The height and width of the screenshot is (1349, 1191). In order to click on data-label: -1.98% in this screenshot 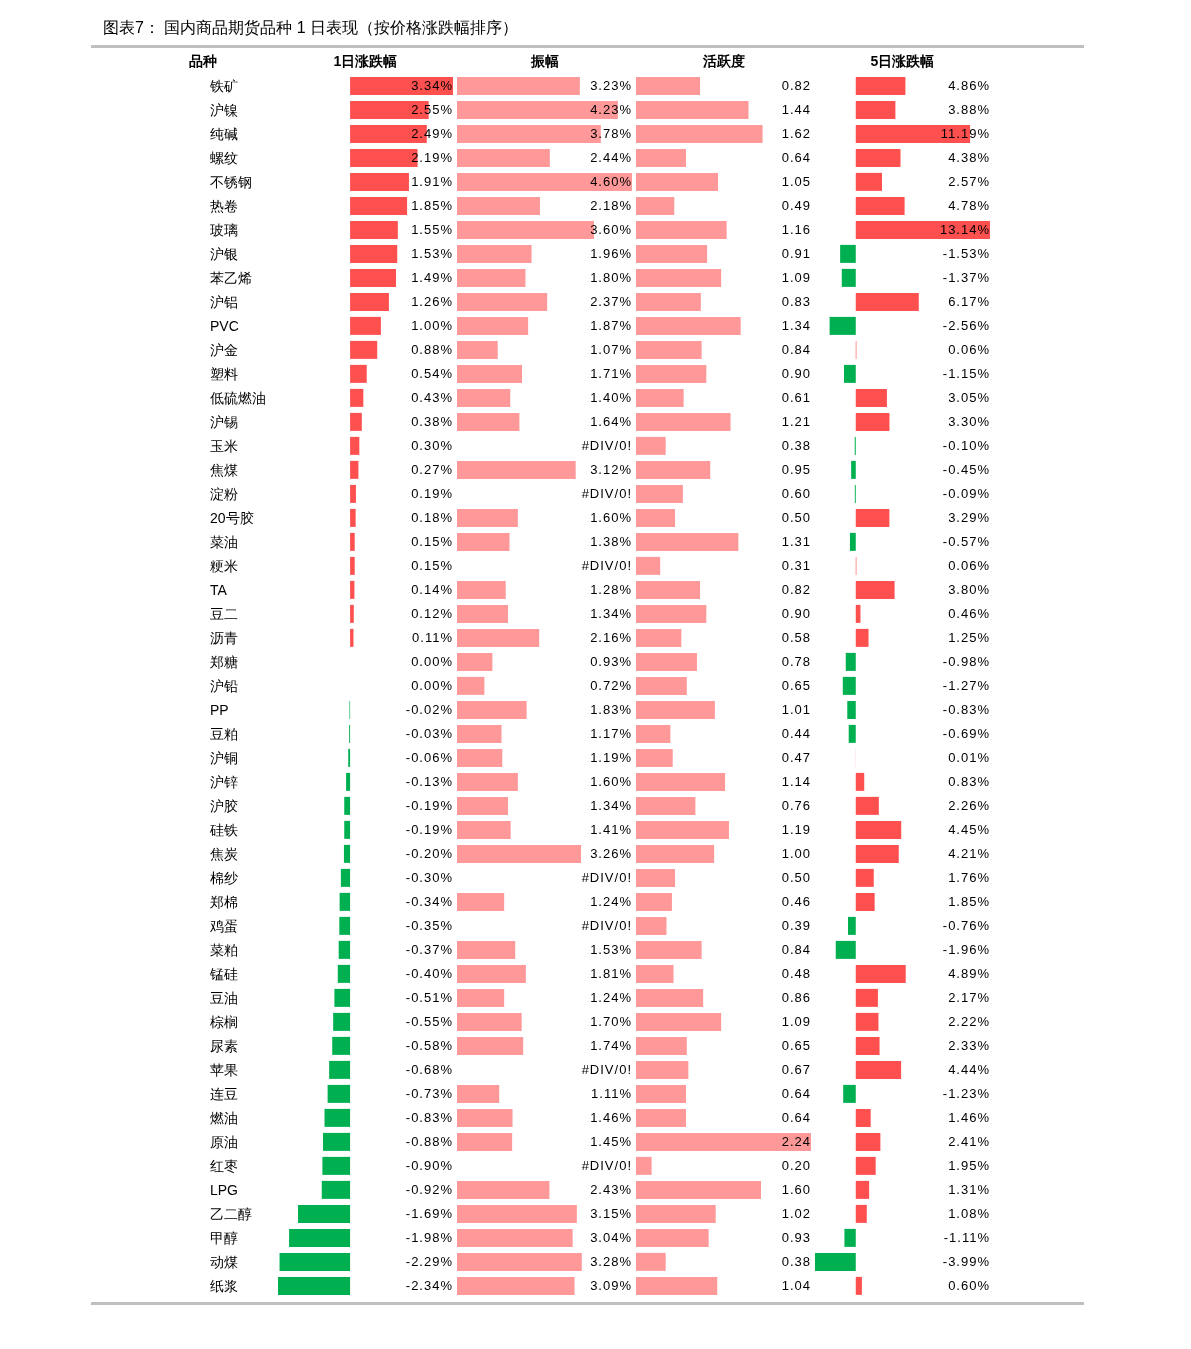, I will do `click(428, 1238)`.